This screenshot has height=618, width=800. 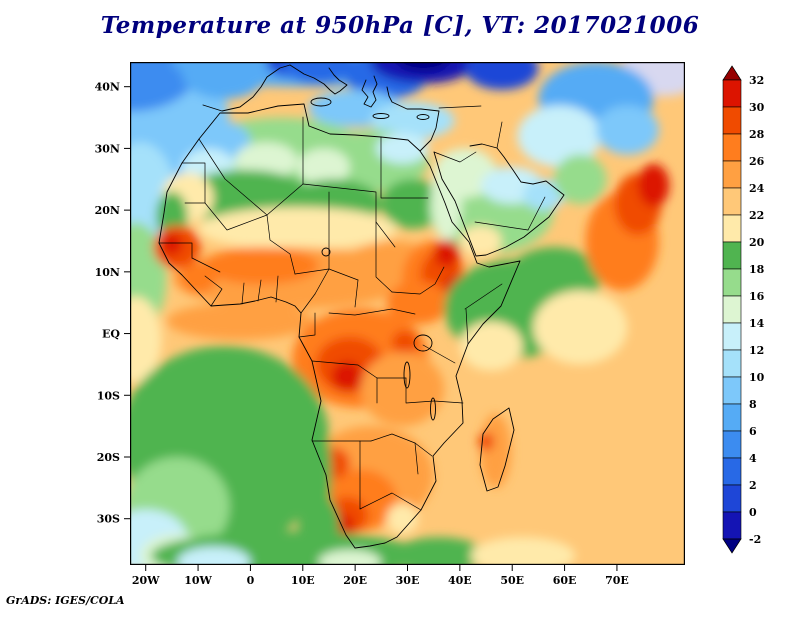 I want to click on colorbar-label: -2, so click(x=755, y=539).